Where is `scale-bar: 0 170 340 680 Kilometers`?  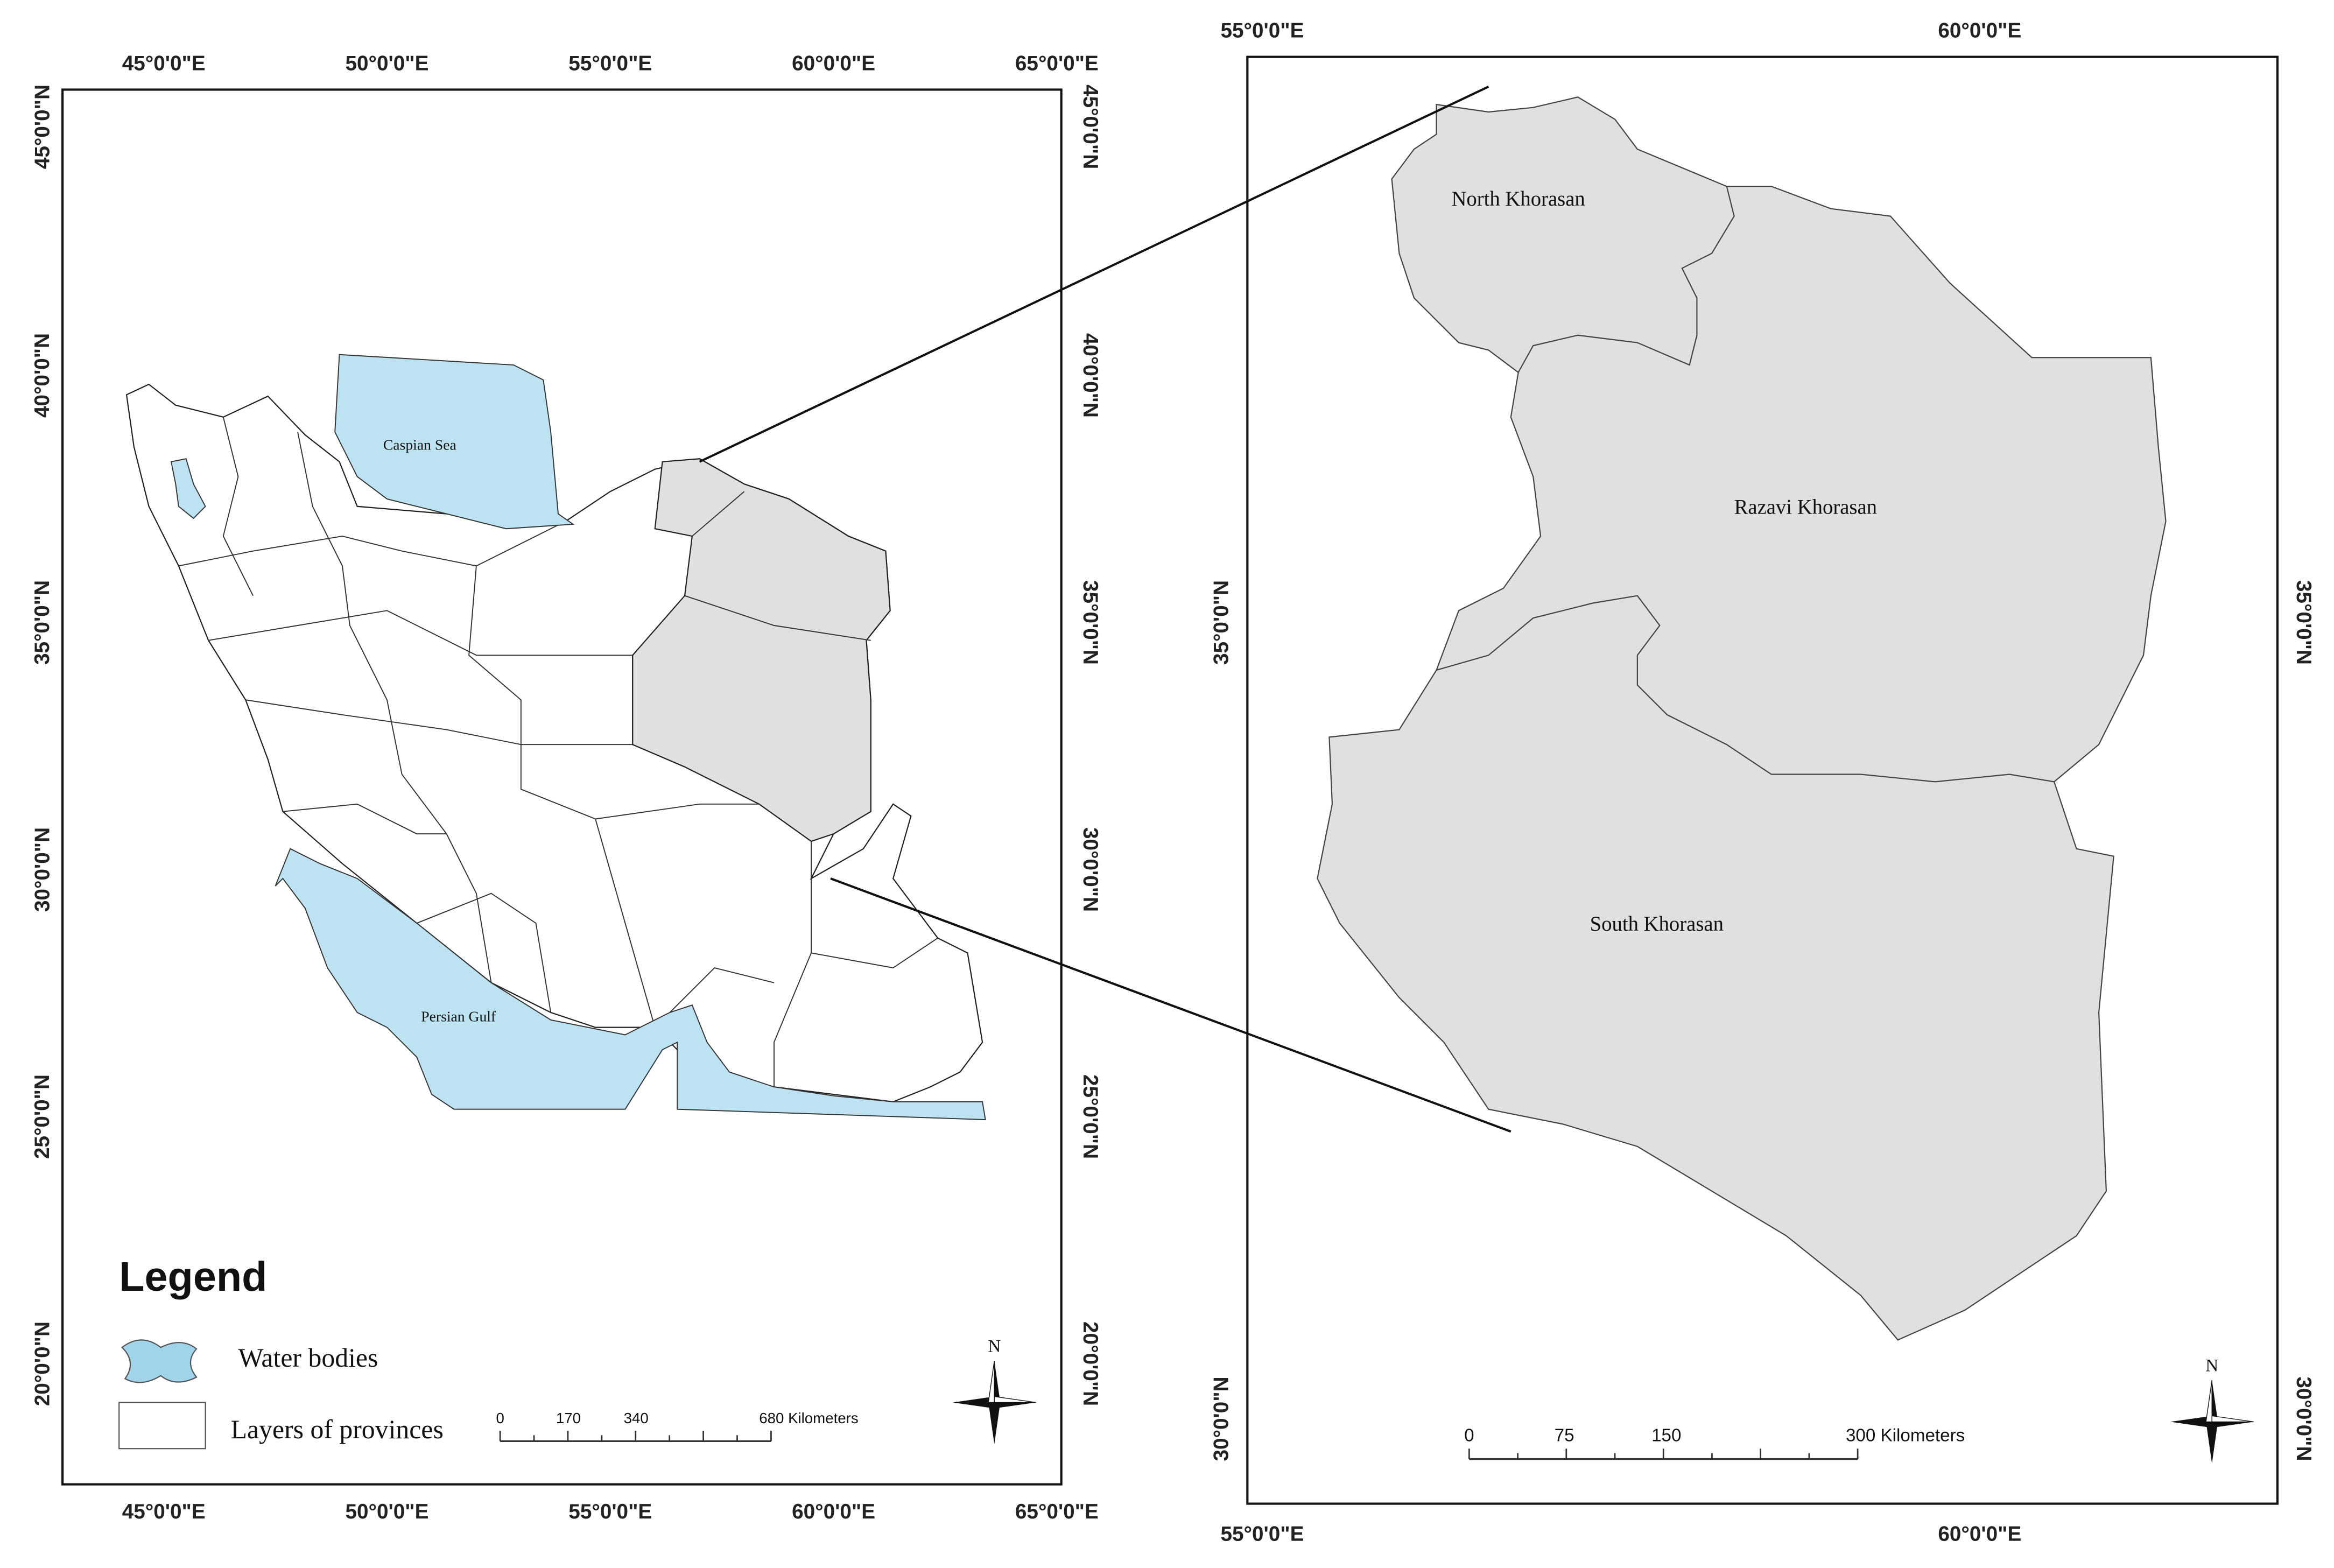
scale-bar: 0 170 340 680 Kilometers is located at coordinates (677, 1427).